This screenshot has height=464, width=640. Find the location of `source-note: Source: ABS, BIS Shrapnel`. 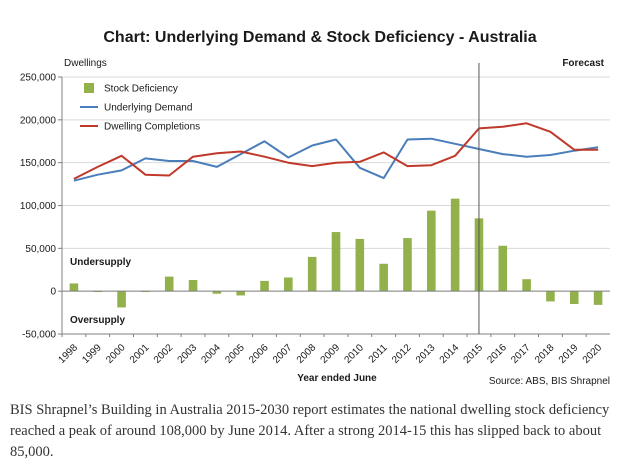

source-note: Source: ABS, BIS Shrapnel is located at coordinates (549, 381).